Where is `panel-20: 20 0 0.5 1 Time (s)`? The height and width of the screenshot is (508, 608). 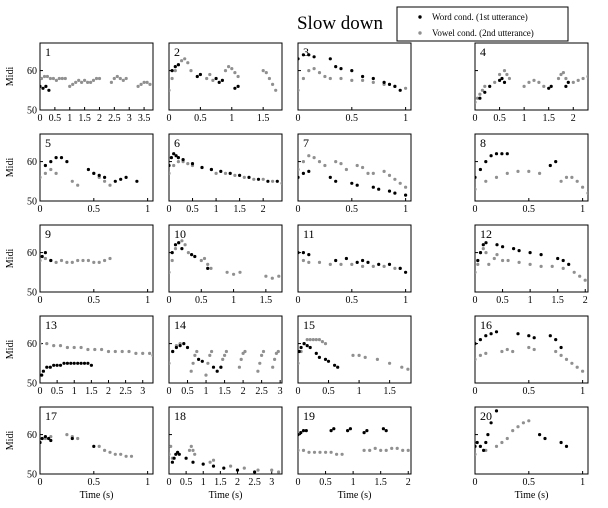 panel-20: 20 0 0.5 1 Time (s) is located at coordinates (531, 453).